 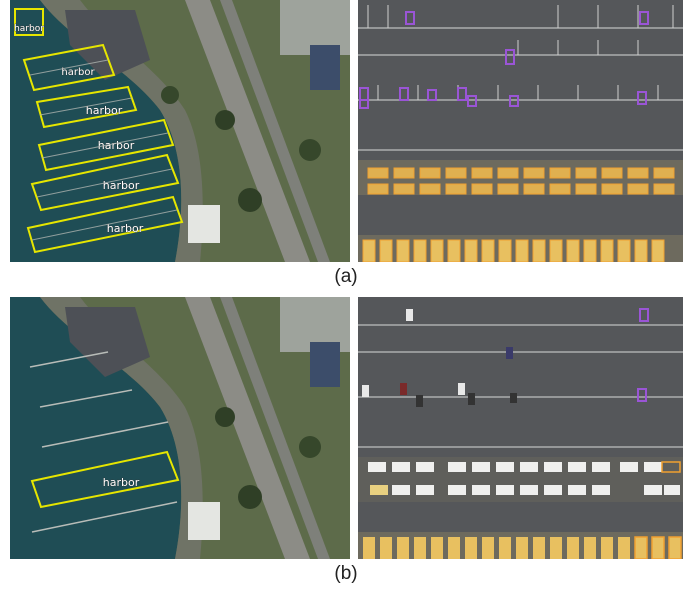 I want to click on stall-lines, so click(x=520, y=52).